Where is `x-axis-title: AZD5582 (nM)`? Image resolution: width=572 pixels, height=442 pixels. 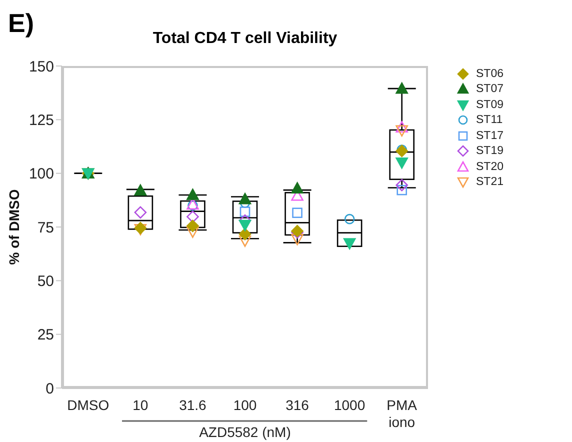 x-axis-title: AZD5582 (nM) is located at coordinates (245, 432).